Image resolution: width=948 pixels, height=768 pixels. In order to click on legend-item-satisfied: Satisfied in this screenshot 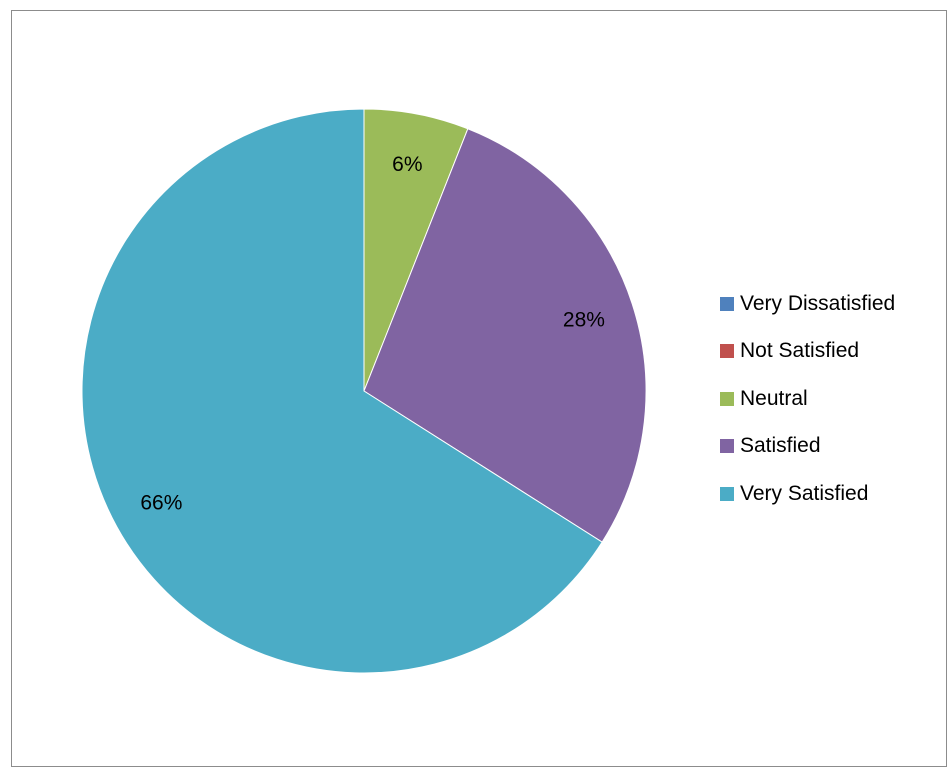, I will do `click(807, 447)`.